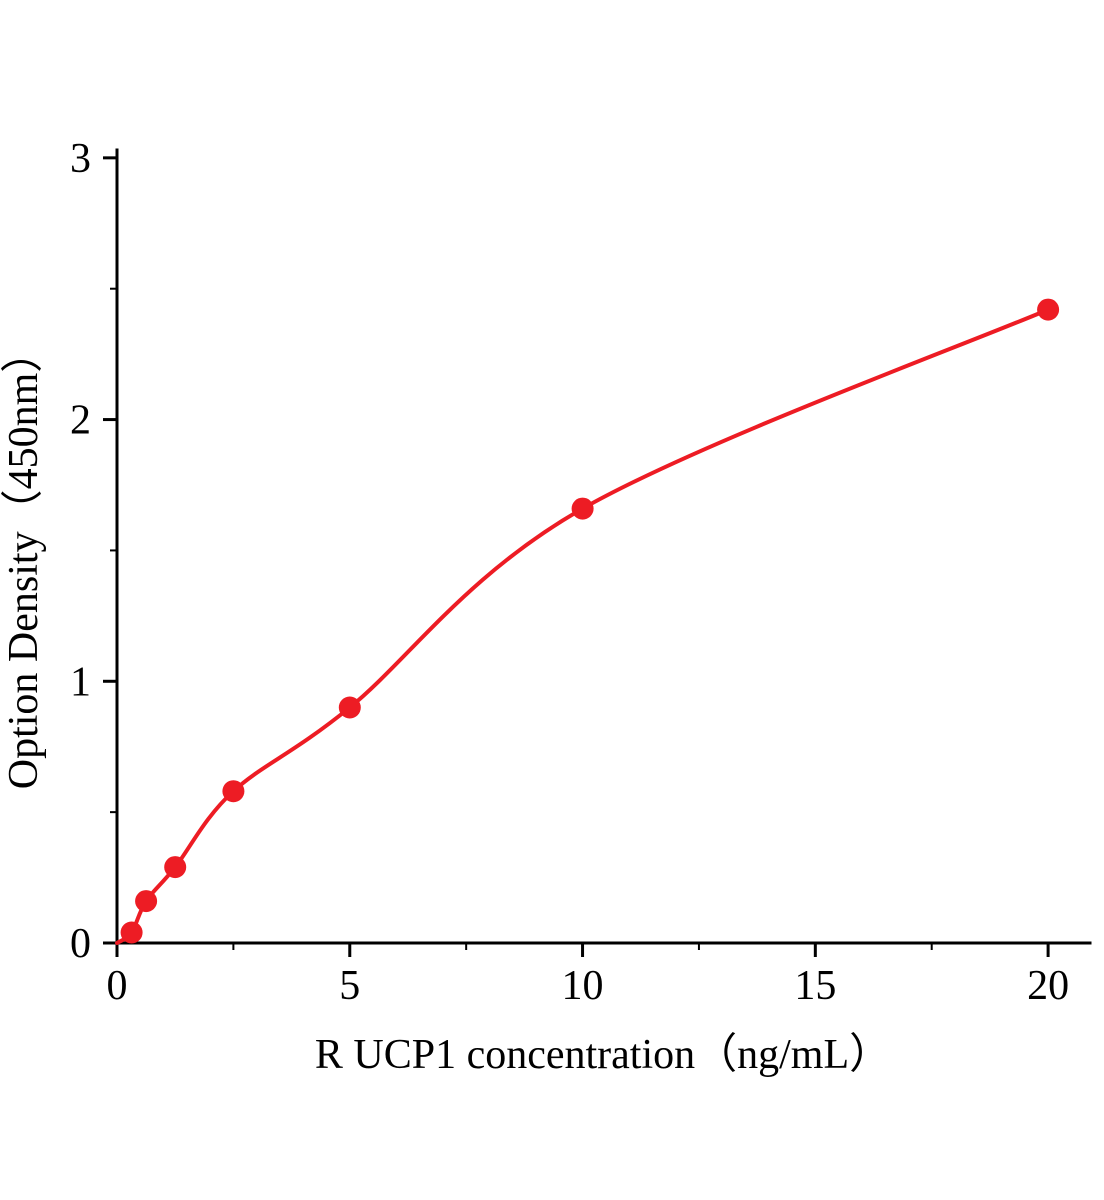 This screenshot has width=1104, height=1200. I want to click on x-tick-label: 15, so click(815, 986).